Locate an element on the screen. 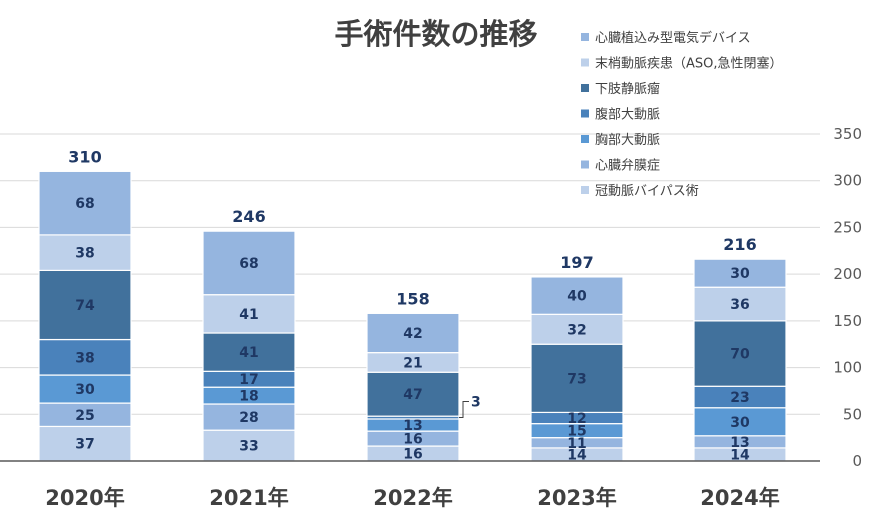  y-tick-label: 200 is located at coordinates (847, 274).